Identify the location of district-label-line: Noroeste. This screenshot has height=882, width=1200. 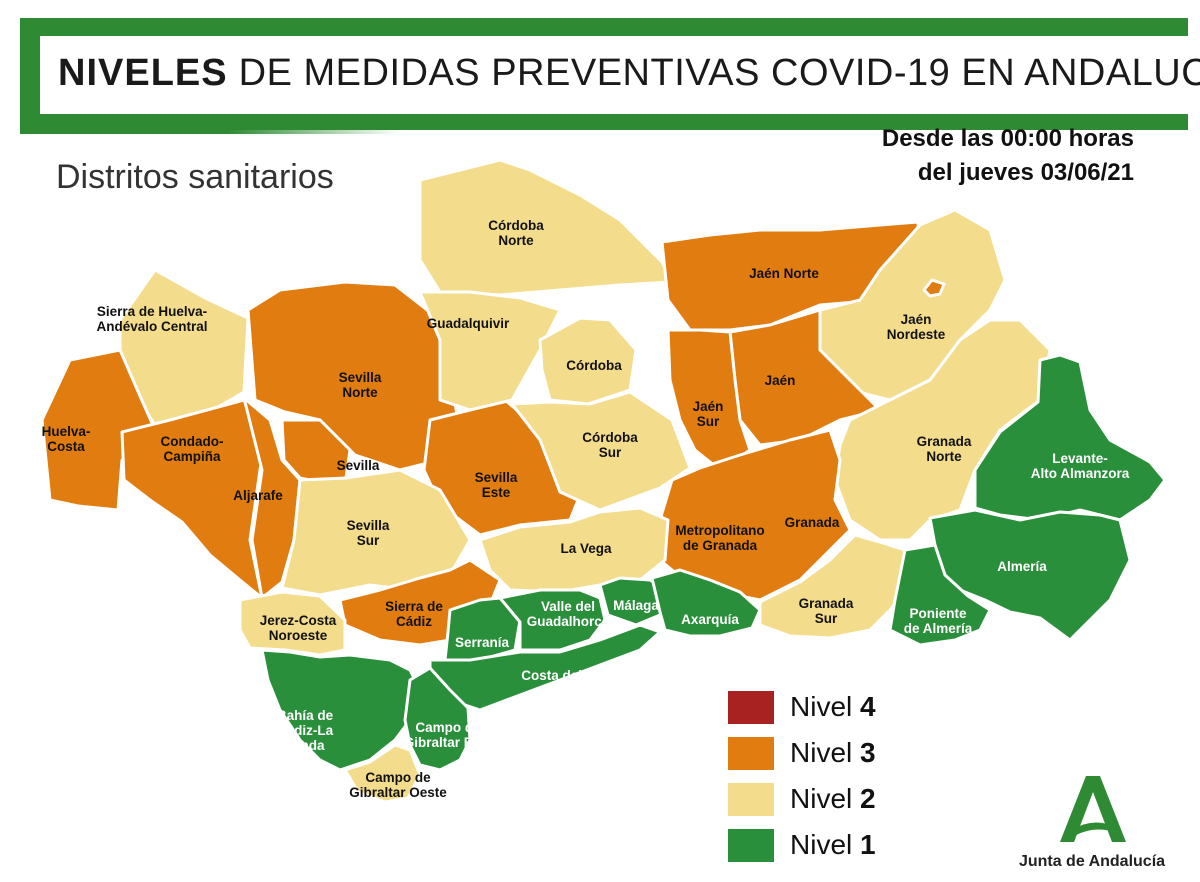
(298, 635).